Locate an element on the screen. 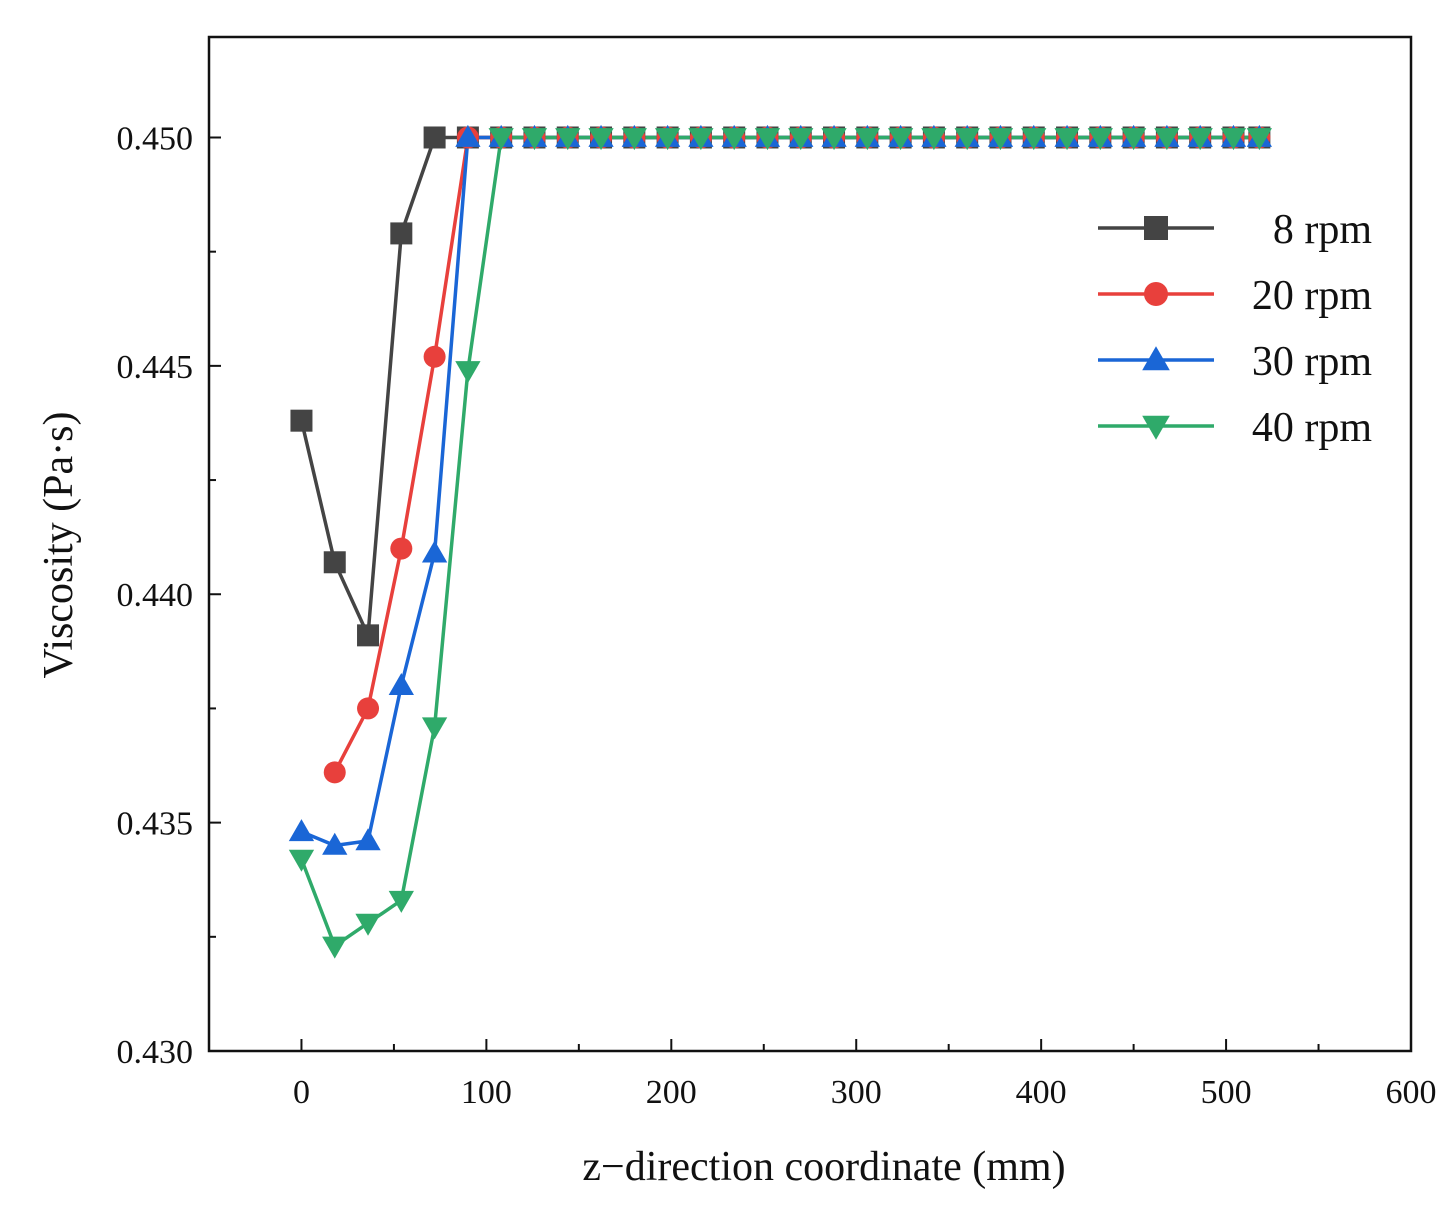  x-tick-label: 100 is located at coordinates (486, 1092).